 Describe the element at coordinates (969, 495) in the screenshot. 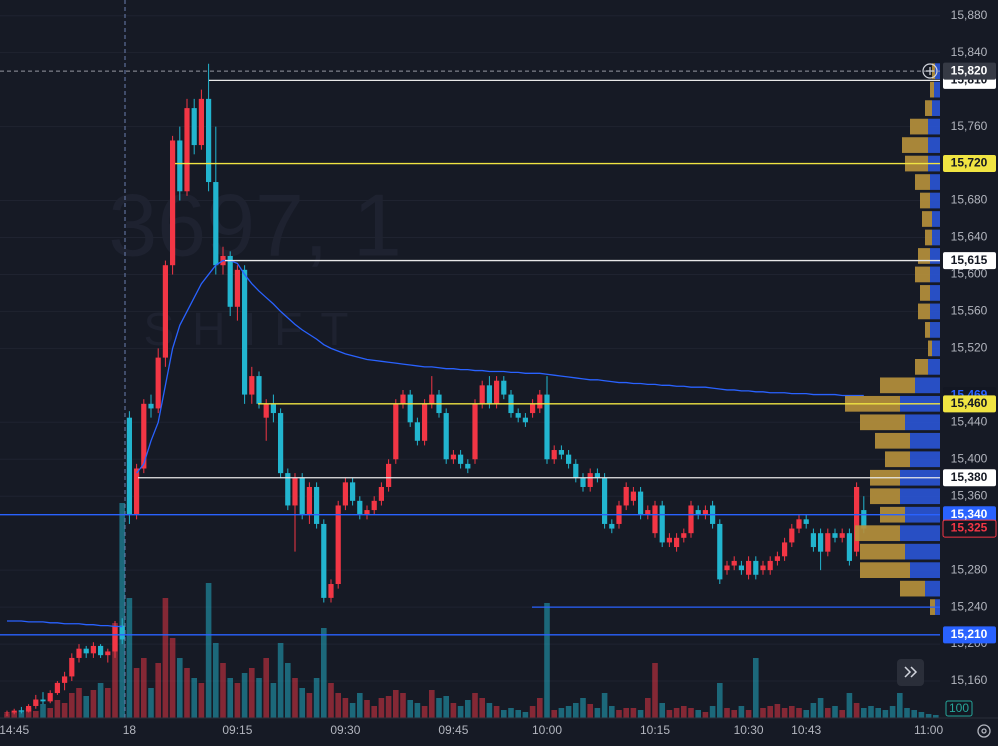

I see `y-tick-label: 15,360` at that location.